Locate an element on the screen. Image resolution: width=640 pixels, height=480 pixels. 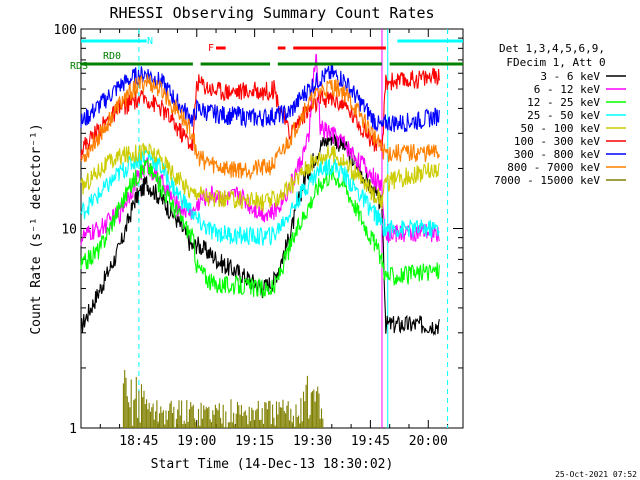
state-bars: N RD0 RDS F is located at coordinates (266, 54).